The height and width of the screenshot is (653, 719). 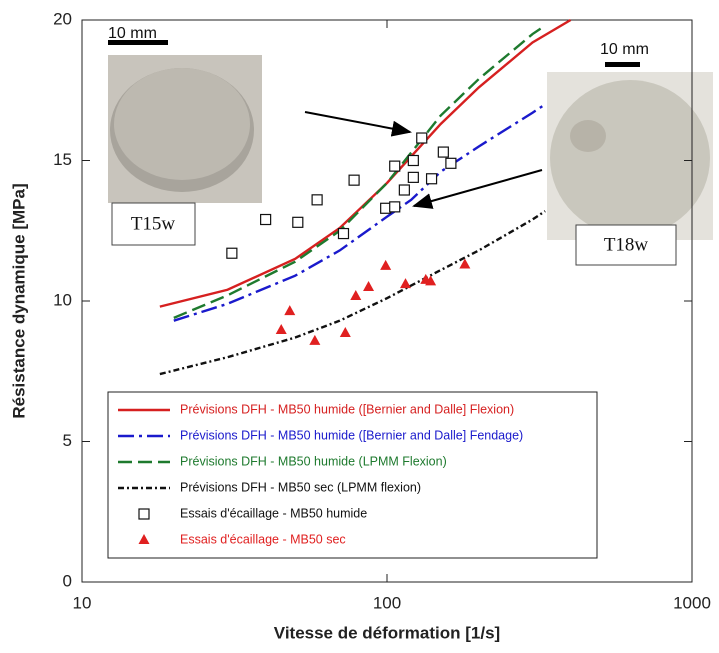 What do you see at coordinates (273, 513) in the screenshot?
I see `legend-label: Essais d'écaillage - MB50 humide` at bounding box center [273, 513].